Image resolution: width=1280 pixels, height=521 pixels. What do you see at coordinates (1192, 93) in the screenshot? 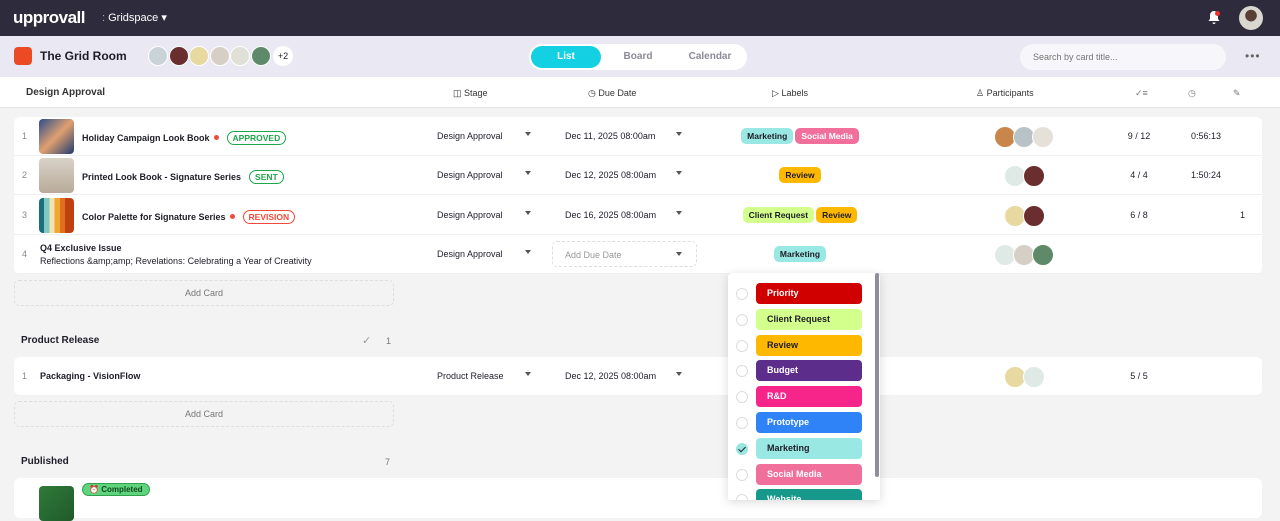
I see `timer-icon: ◷` at bounding box center [1192, 93].